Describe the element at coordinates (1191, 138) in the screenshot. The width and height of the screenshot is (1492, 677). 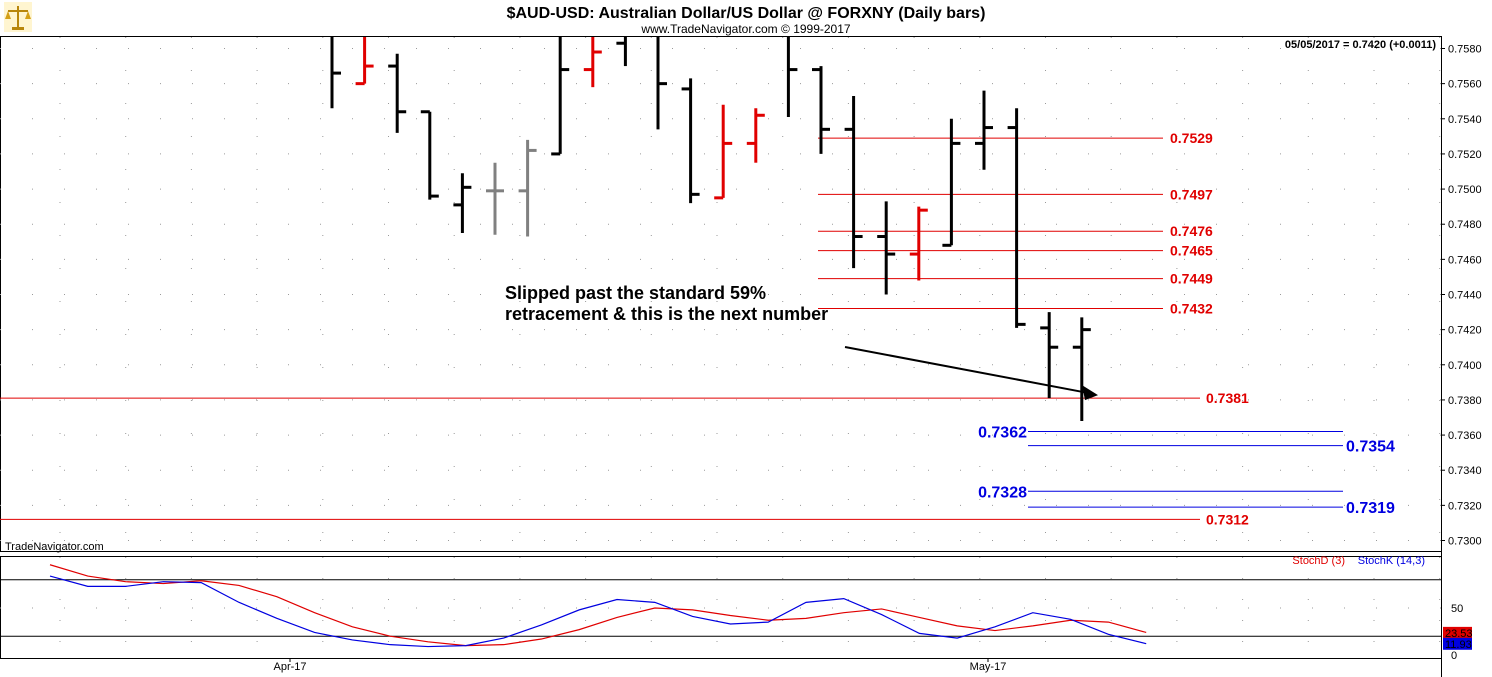
I see `fib-level-label: 0.7529` at that location.